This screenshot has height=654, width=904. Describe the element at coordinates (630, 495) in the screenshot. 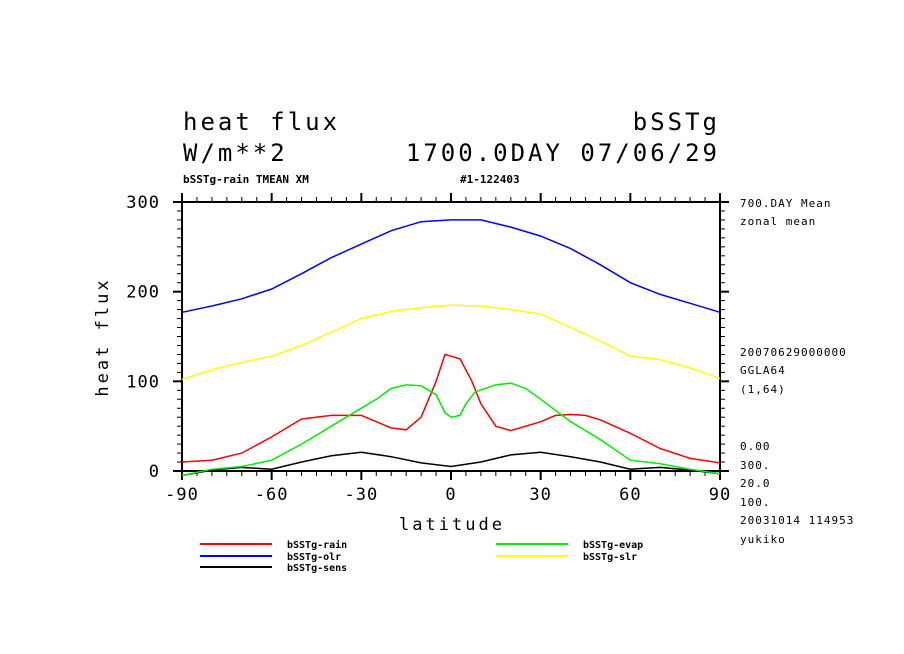

I see `x-tick-label: 60` at that location.